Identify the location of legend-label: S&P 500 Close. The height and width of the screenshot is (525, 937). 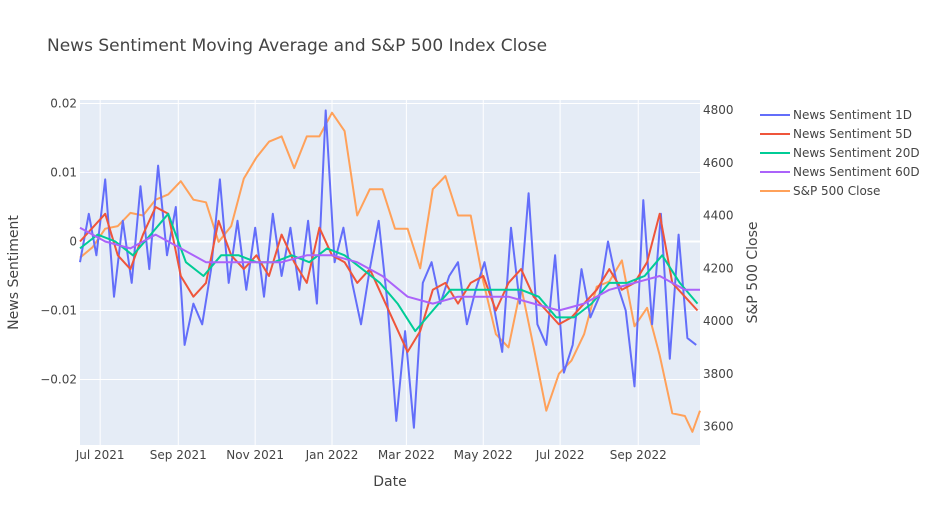
(836, 191).